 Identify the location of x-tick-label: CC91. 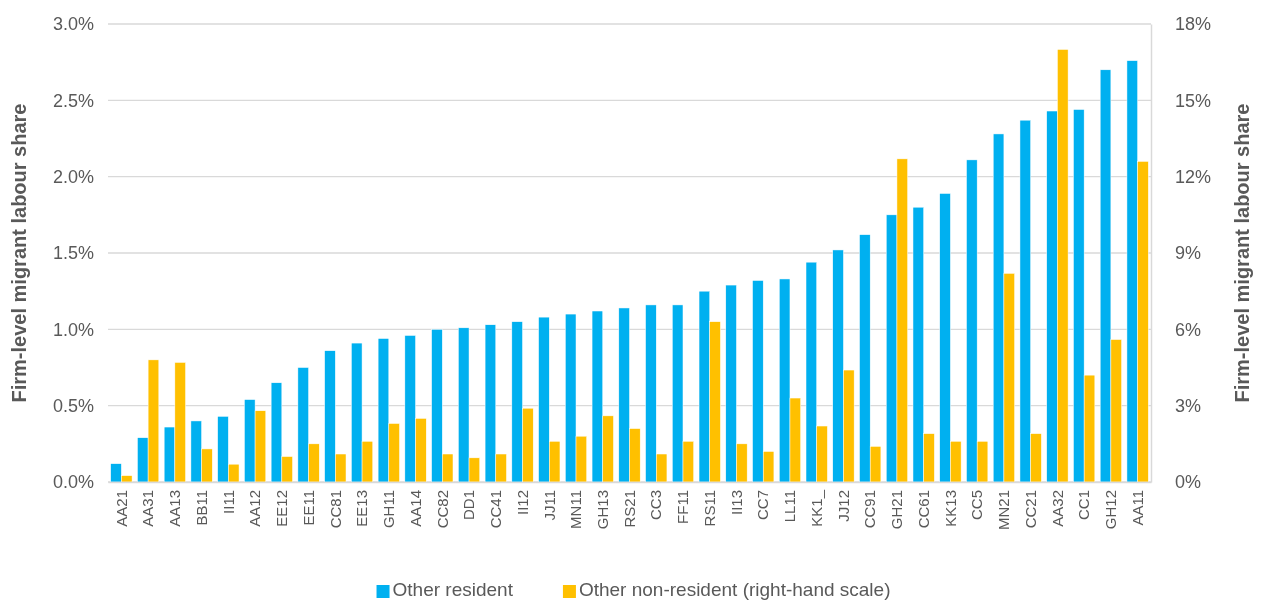
(870, 509).